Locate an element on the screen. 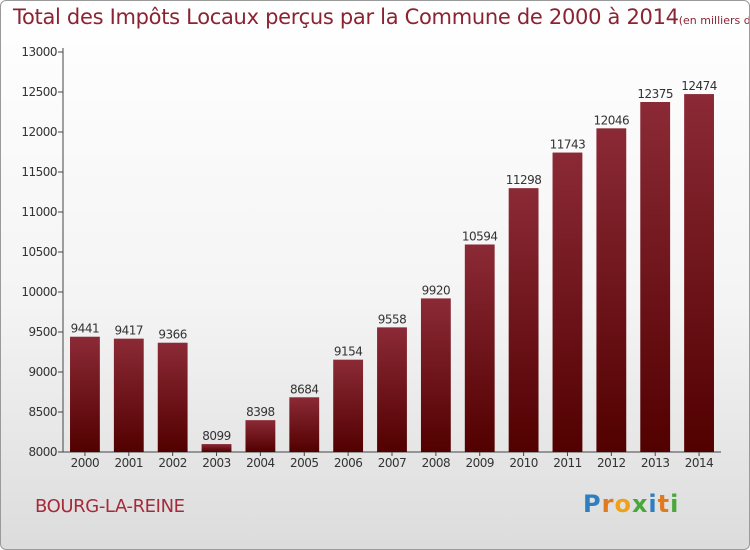 The width and height of the screenshot is (750, 550). logo-letter: P is located at coordinates (592, 504).